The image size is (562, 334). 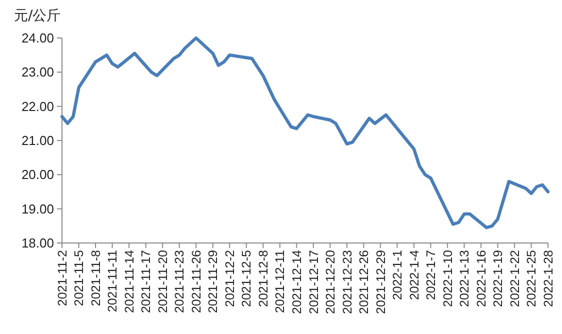 I want to click on y-tick-label: 23.00, so click(x=37, y=72).